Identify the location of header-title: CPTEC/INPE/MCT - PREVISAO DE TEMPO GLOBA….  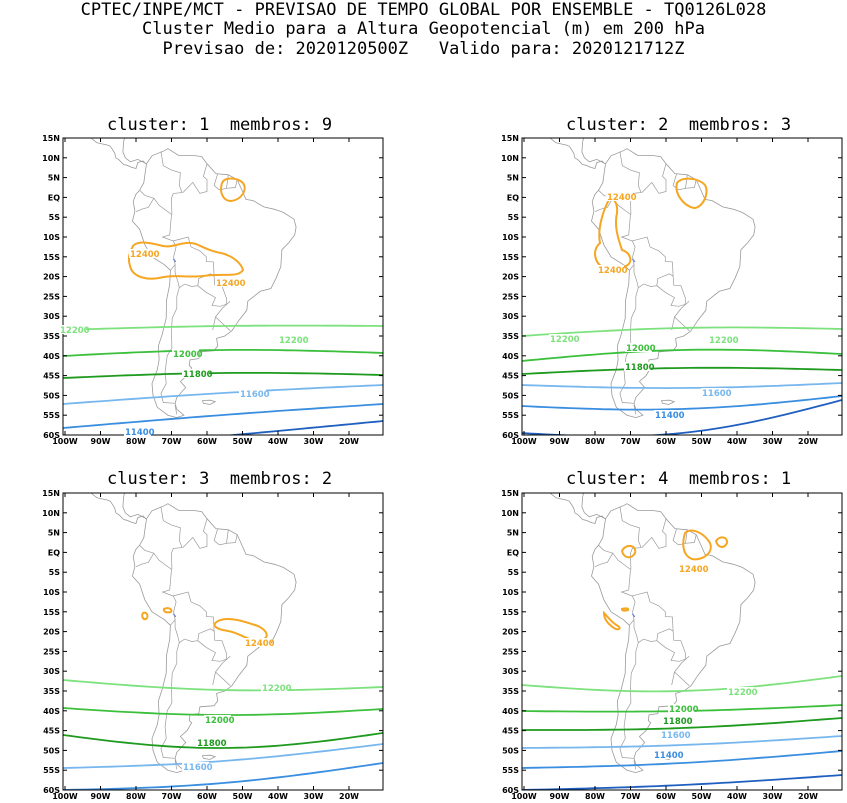
(423, 10).